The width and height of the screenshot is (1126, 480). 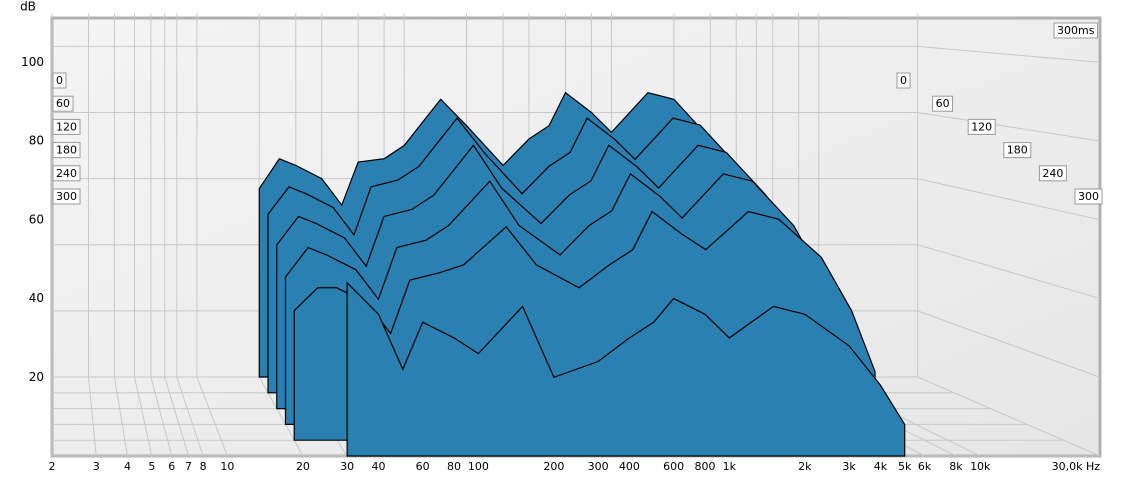 What do you see at coordinates (151, 466) in the screenshot?
I see `x-tick-label: 5` at bounding box center [151, 466].